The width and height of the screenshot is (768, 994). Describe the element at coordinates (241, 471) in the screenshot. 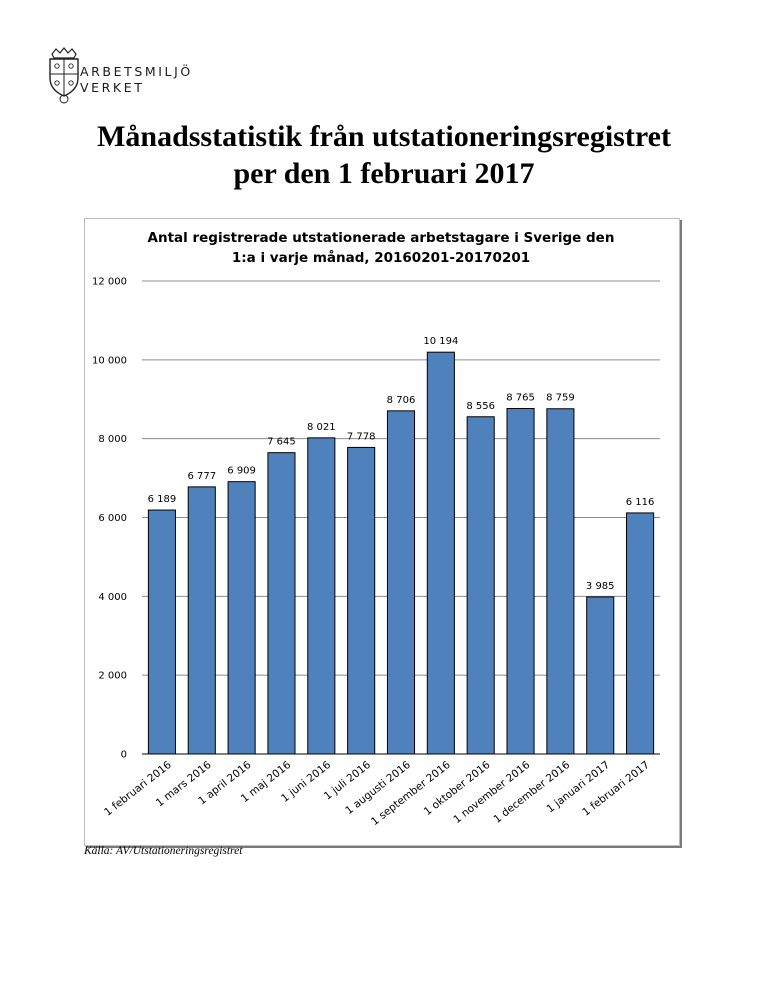

I see `data-label: 6 909` at that location.